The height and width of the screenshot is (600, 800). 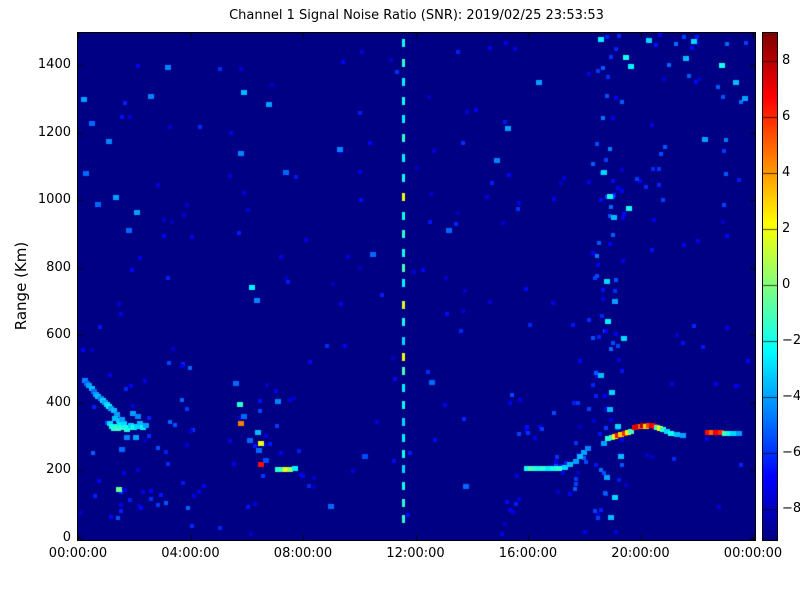 What do you see at coordinates (66, 537) in the screenshot?
I see `y-tick-label: 0` at bounding box center [66, 537].